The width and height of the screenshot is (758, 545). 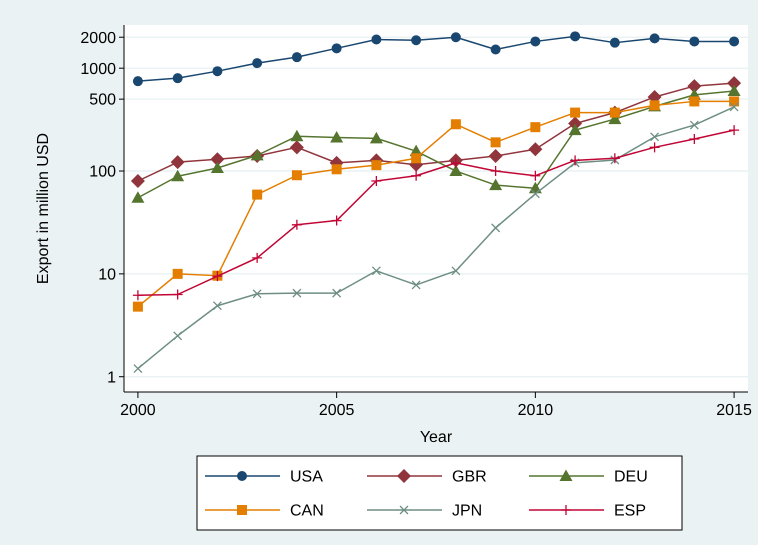 I want to click on x-tick-label: 2000, so click(x=138, y=410).